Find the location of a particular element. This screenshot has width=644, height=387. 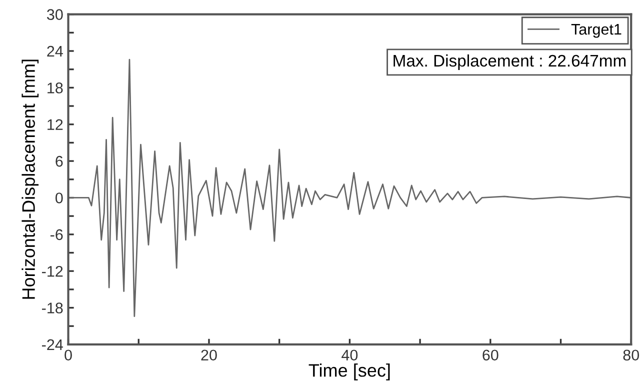

y-tick-label: 30 is located at coordinates (54, 14).